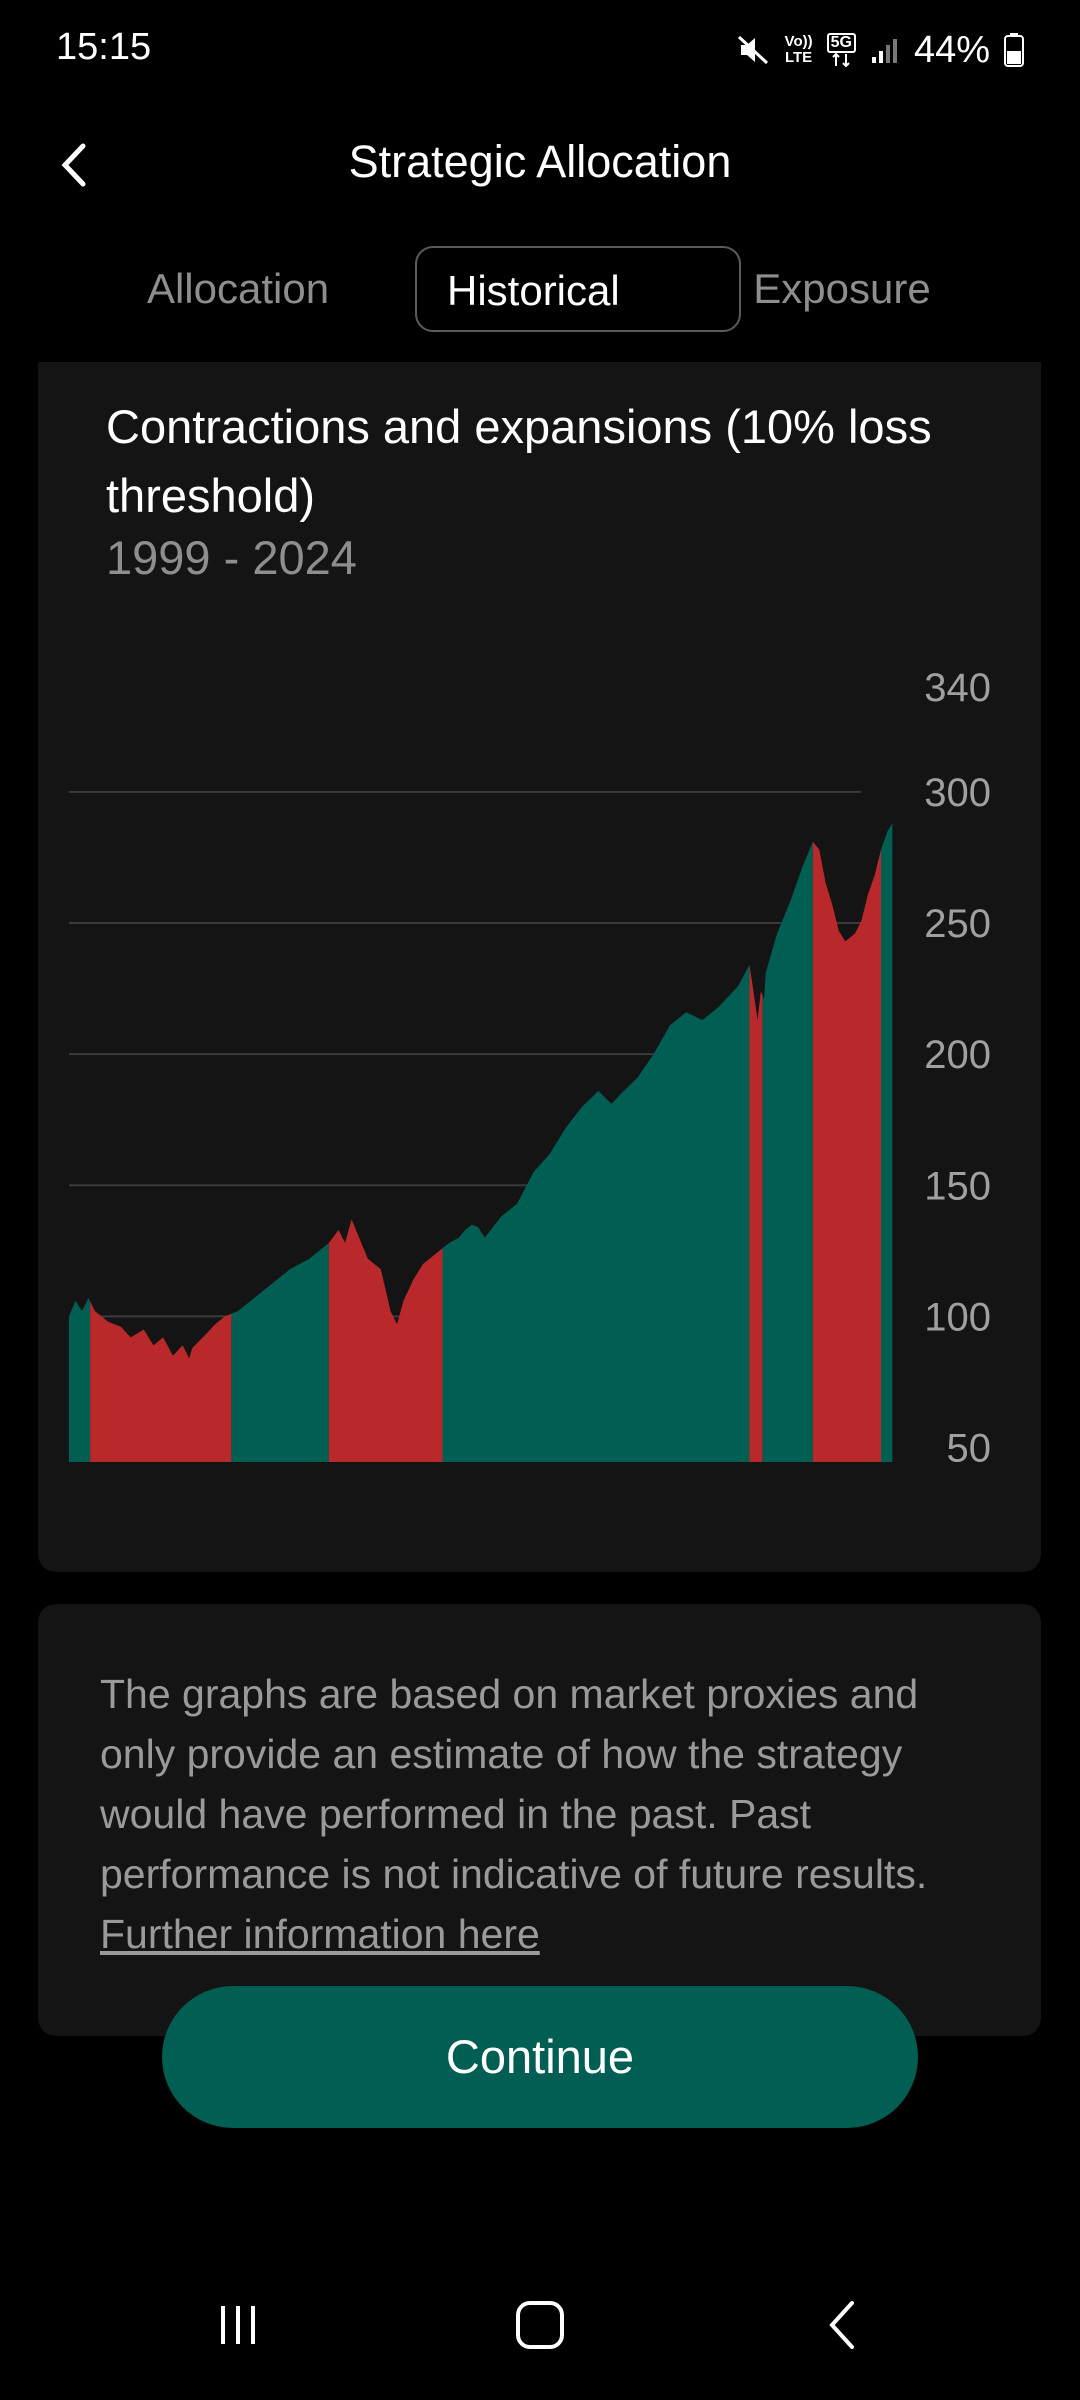 This screenshot has height=2400, width=1080. I want to click on tab-exposure: Exposure, so click(842, 288).